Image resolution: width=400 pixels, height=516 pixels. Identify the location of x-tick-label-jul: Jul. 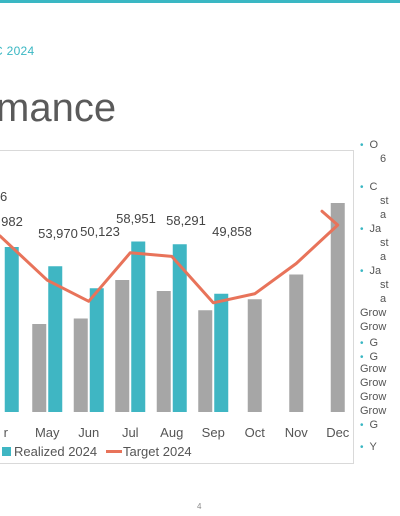
(130, 432).